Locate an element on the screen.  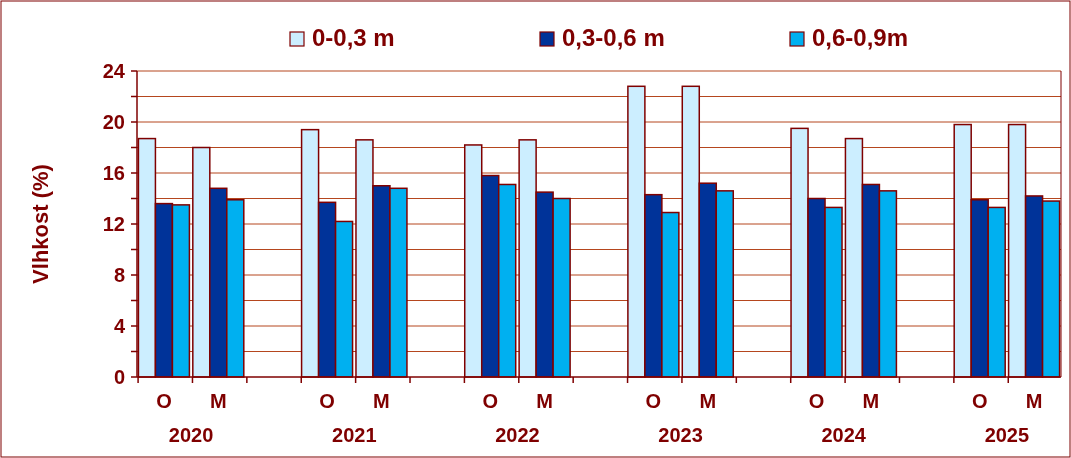
legend-label: 0-0,3 m is located at coordinates (353, 37).